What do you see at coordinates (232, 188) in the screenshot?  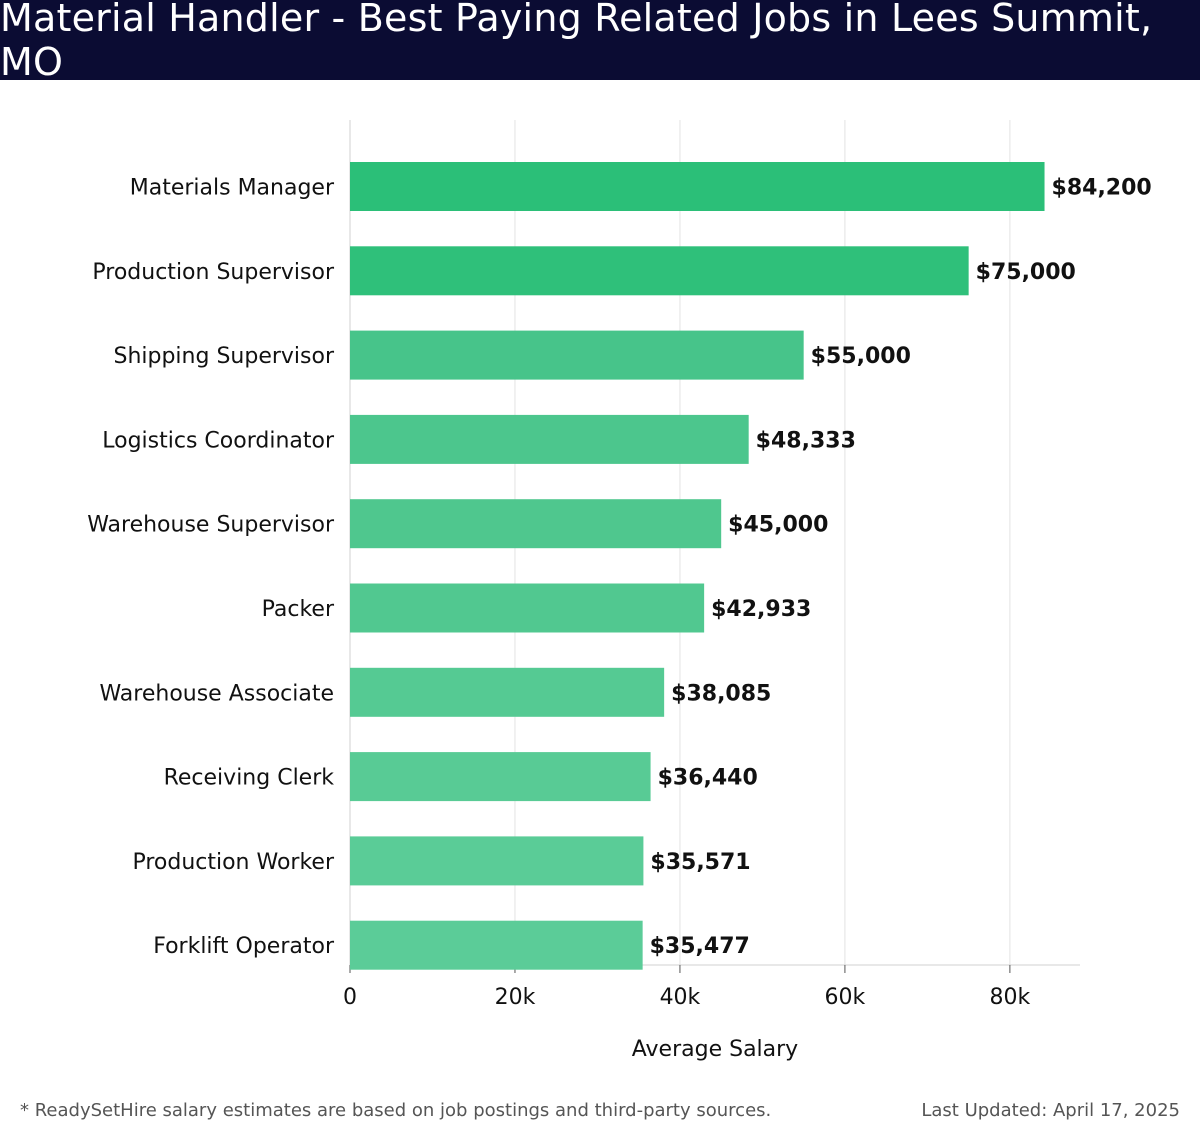 I see `category-label: Materials Manager` at bounding box center [232, 188].